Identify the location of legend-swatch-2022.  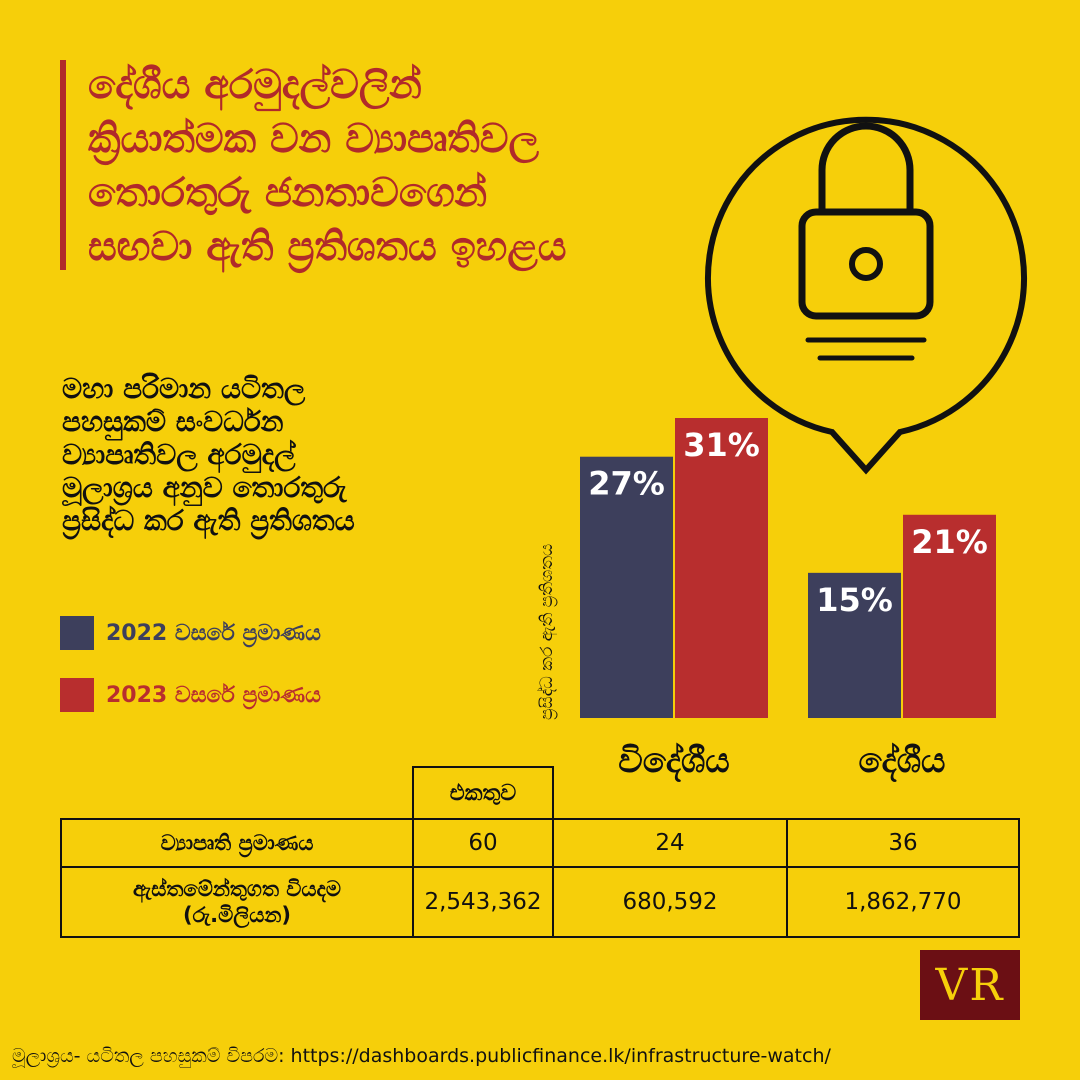
(77, 633).